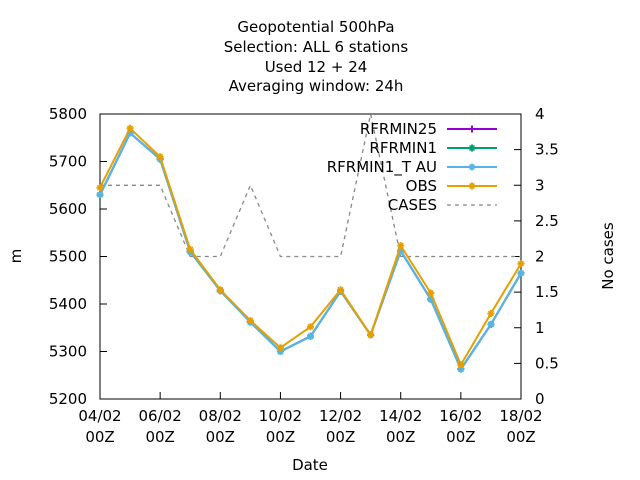 The width and height of the screenshot is (640, 480). Describe the element at coordinates (315, 27) in the screenshot. I see `chart-title-line-1: Geopotential 500hPa` at that location.